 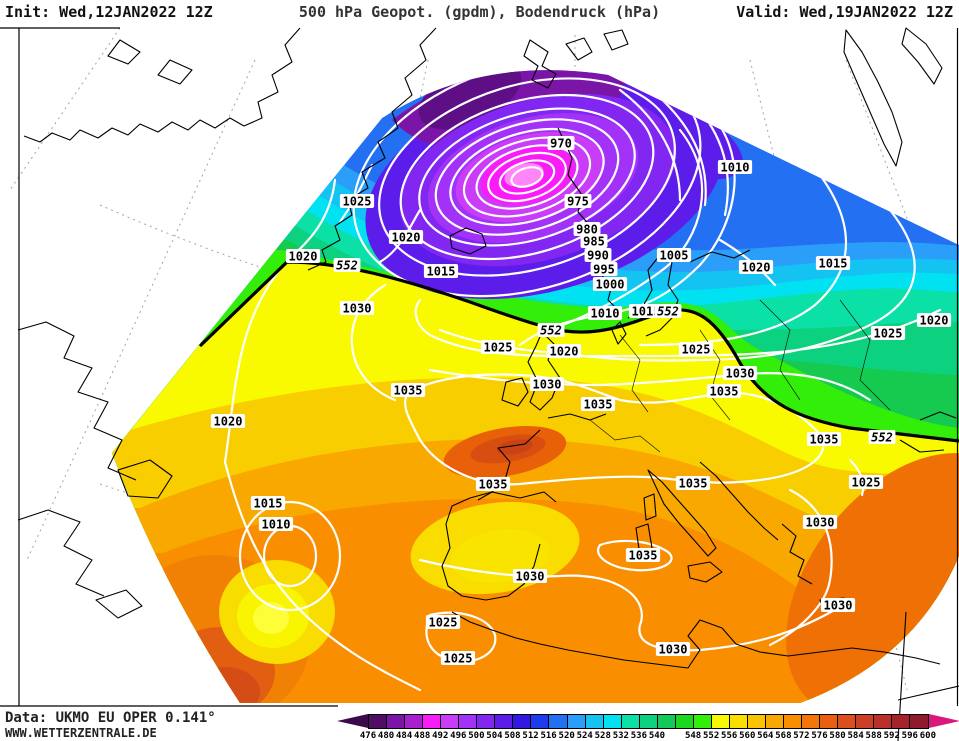 What do you see at coordinates (110, 718) in the screenshot?
I see `data-source-label: Data: UKMO EU OPER 0.141°` at bounding box center [110, 718].